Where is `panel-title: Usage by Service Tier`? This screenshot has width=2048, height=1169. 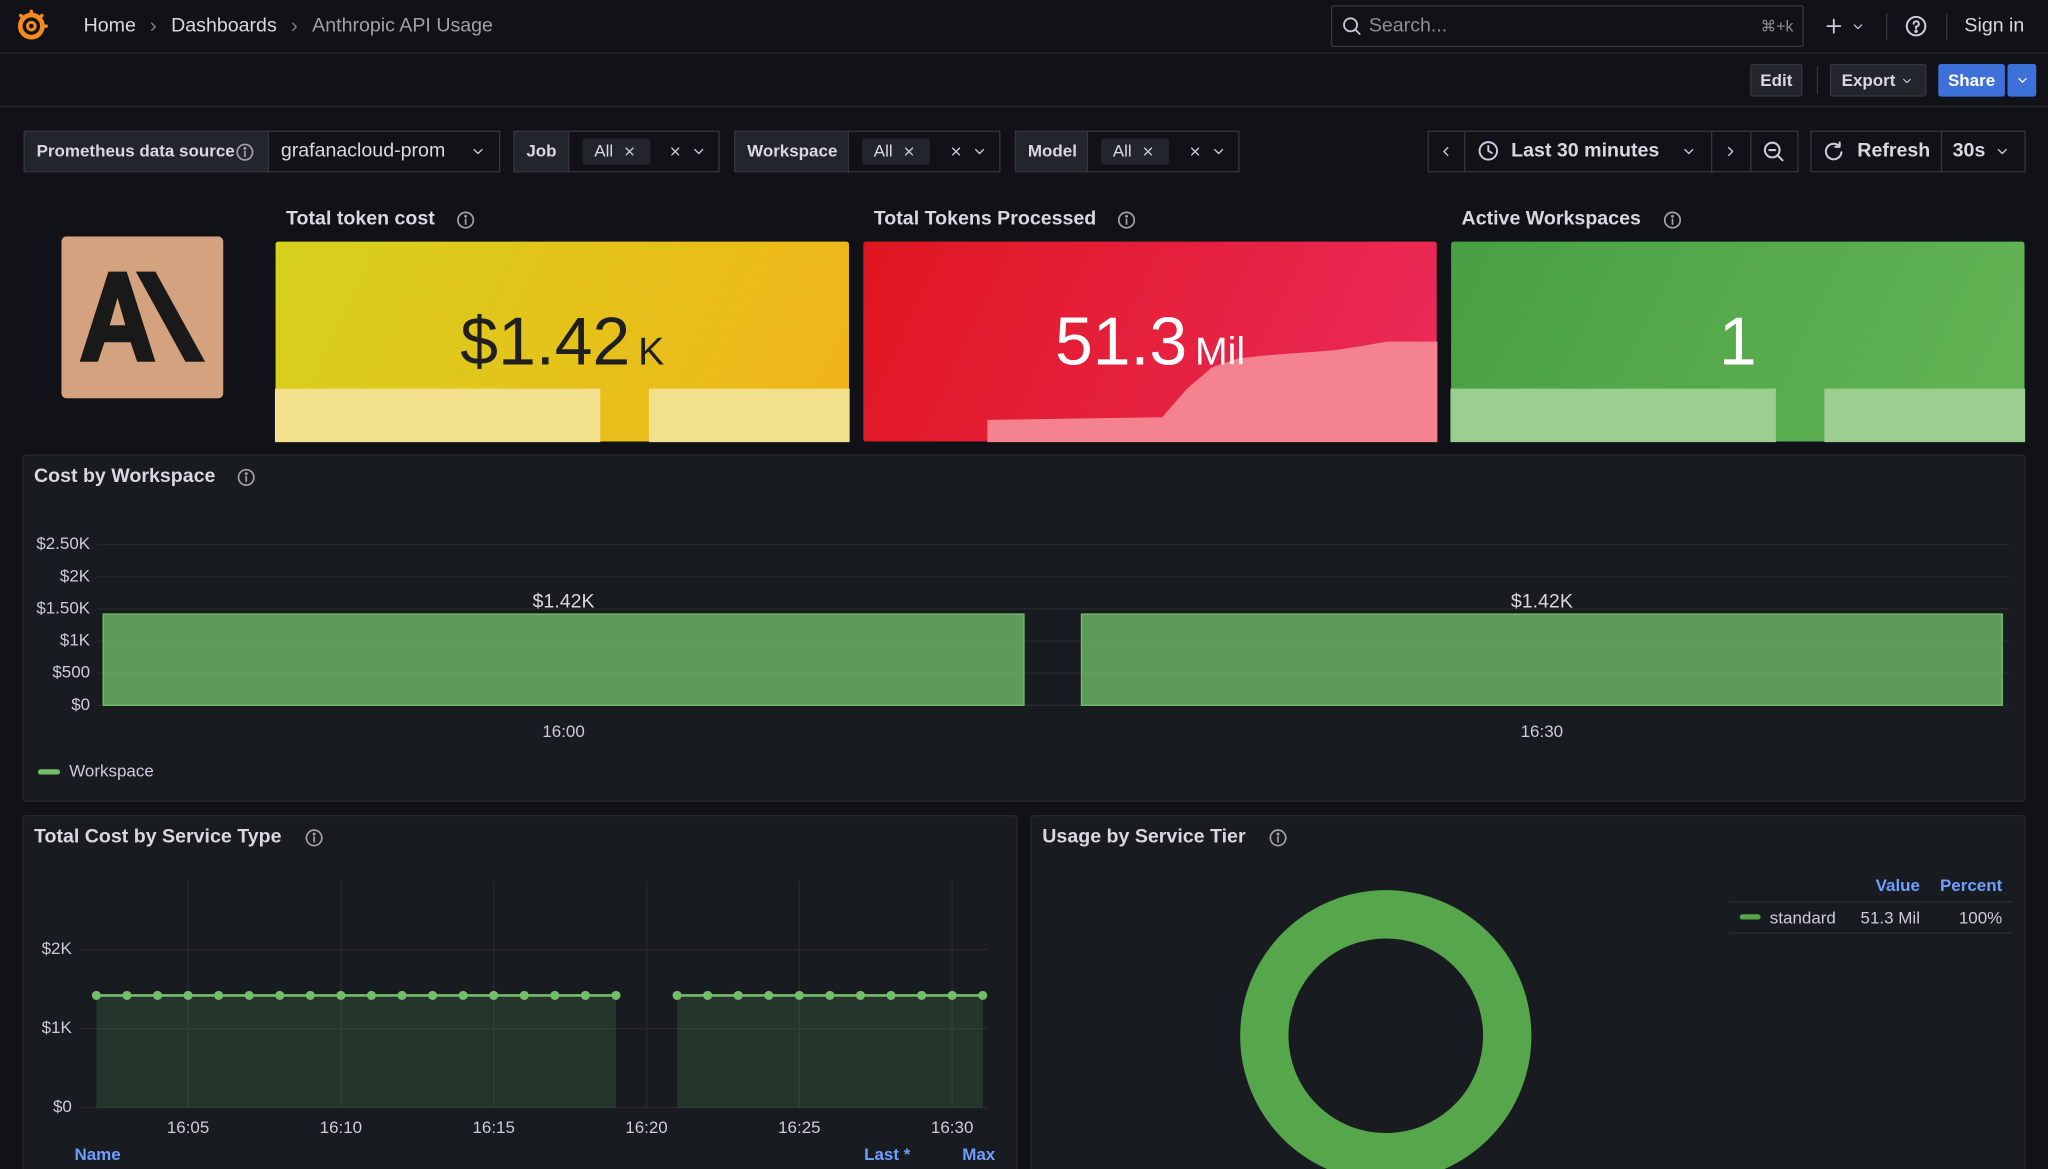
panel-title: Usage by Service Tier is located at coordinates (1144, 836).